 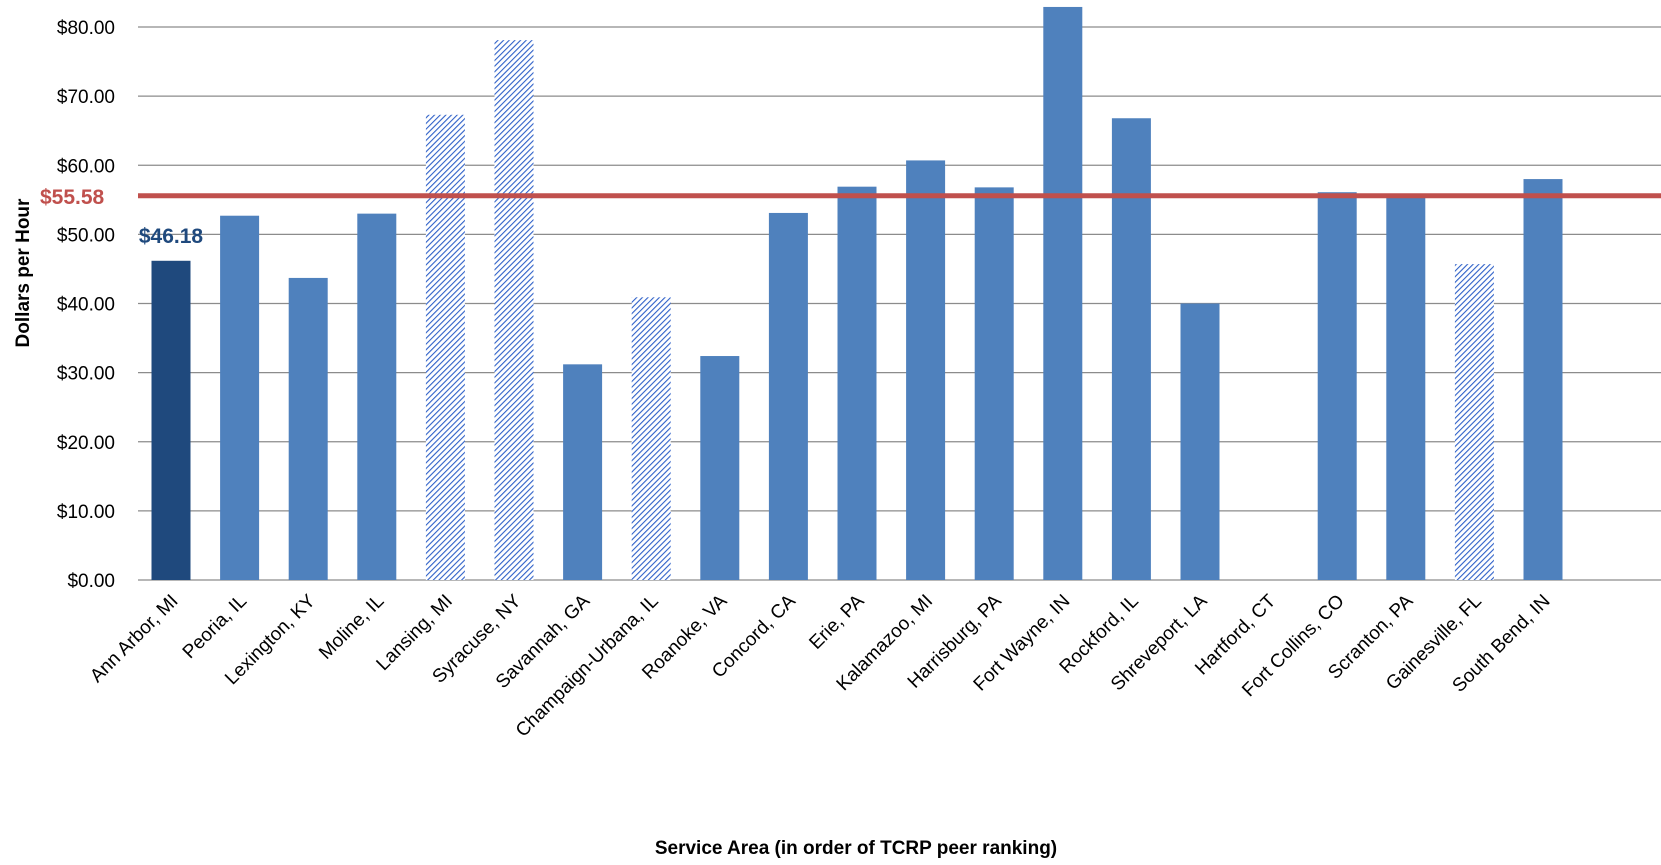 I want to click on y-tick-label: $40.00, so click(x=86, y=305).